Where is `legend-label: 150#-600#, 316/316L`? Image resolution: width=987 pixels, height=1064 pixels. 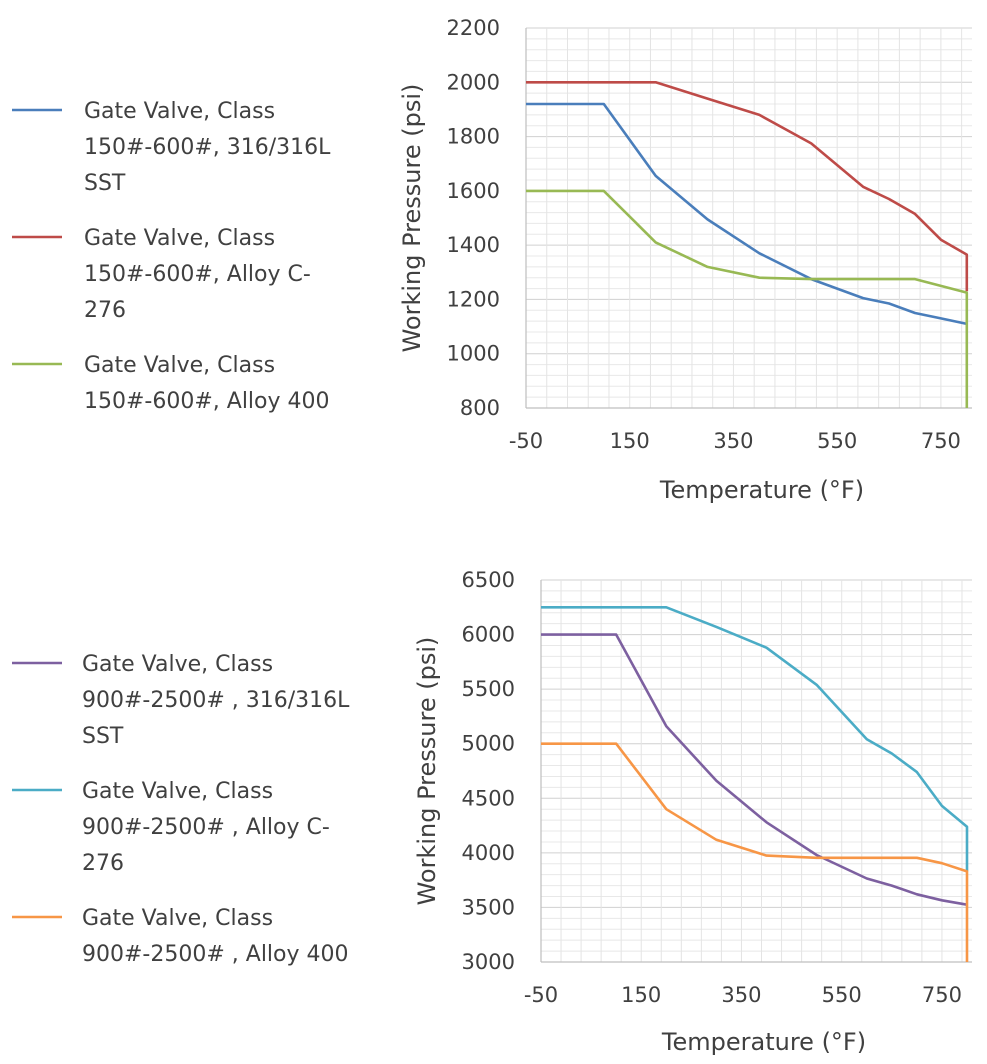 legend-label: 150#-600#, 316/316L is located at coordinates (207, 147).